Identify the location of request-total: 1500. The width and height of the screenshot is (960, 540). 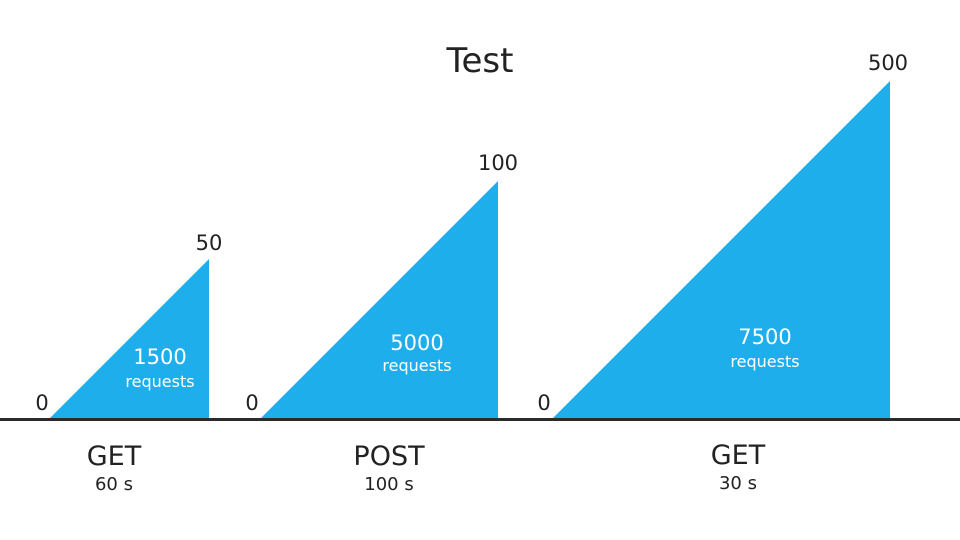
(159, 357).